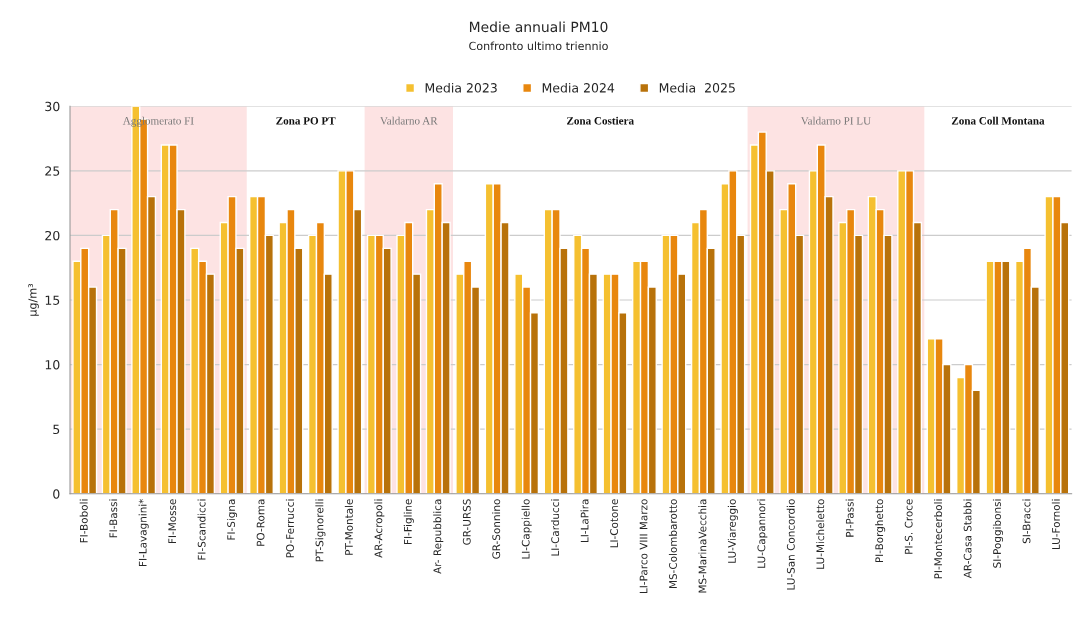  I want to click on x-tick-label: SI-Poggibonsi, so click(998, 533).